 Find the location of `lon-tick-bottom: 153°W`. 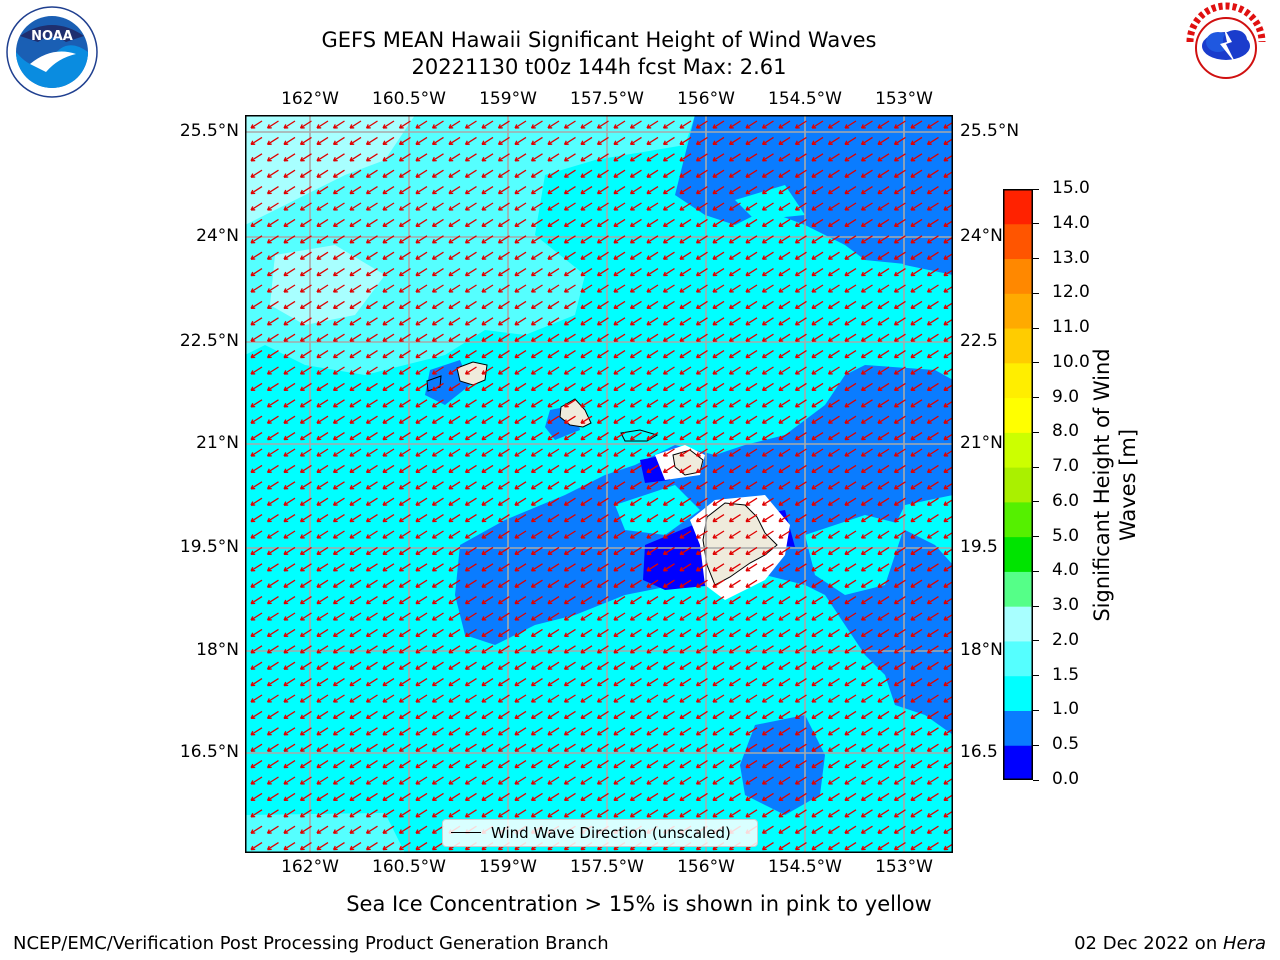

lon-tick-bottom: 153°W is located at coordinates (904, 867).